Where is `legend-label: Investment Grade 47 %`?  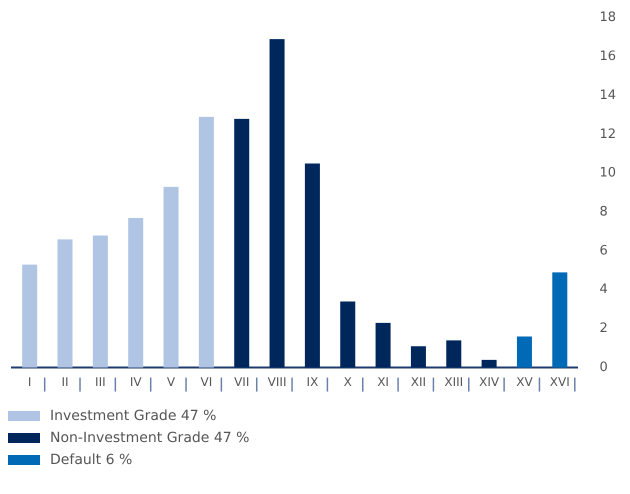
legend-label: Investment Grade 47 % is located at coordinates (133, 416).